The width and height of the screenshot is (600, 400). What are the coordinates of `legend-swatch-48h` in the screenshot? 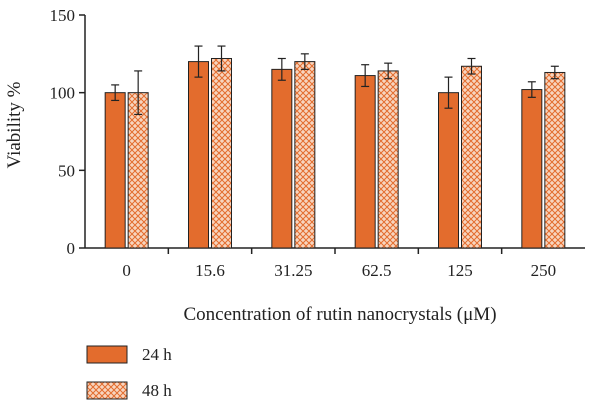 It's located at (107, 390).